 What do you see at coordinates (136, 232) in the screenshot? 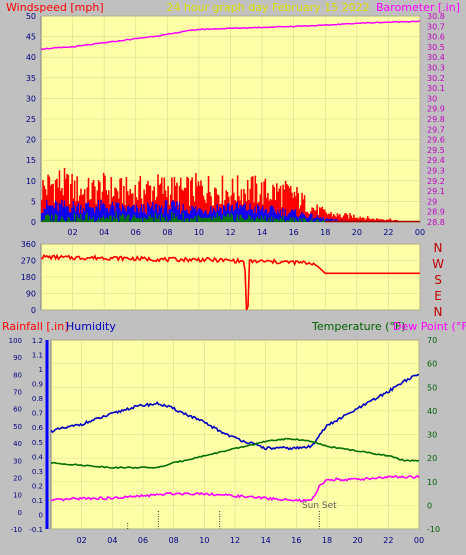
I see `wind-x-tick-label: 06` at bounding box center [136, 232].